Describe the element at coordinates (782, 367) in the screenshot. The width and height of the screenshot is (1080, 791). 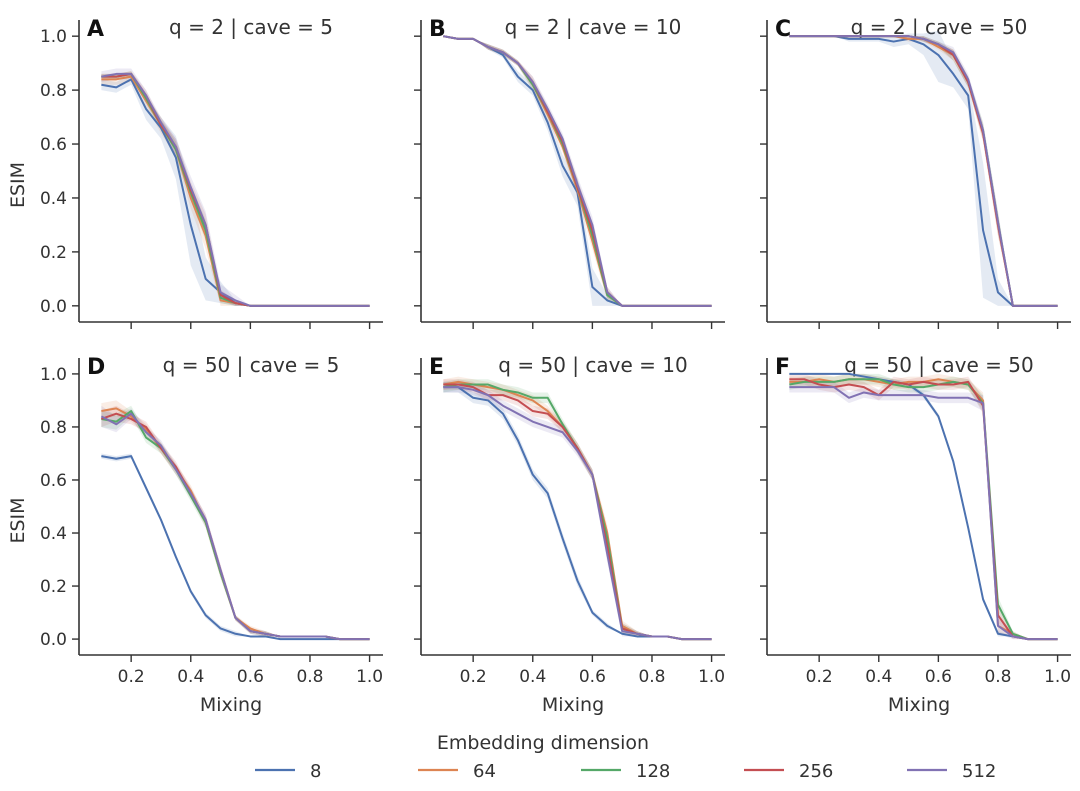
I see `panel-letter: F` at that location.